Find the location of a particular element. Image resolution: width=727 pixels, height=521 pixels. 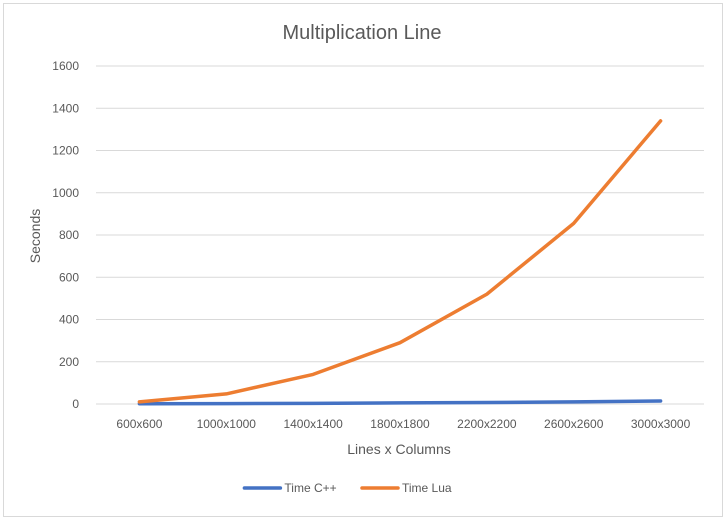

y-axis-title: Seconds is located at coordinates (35, 236).